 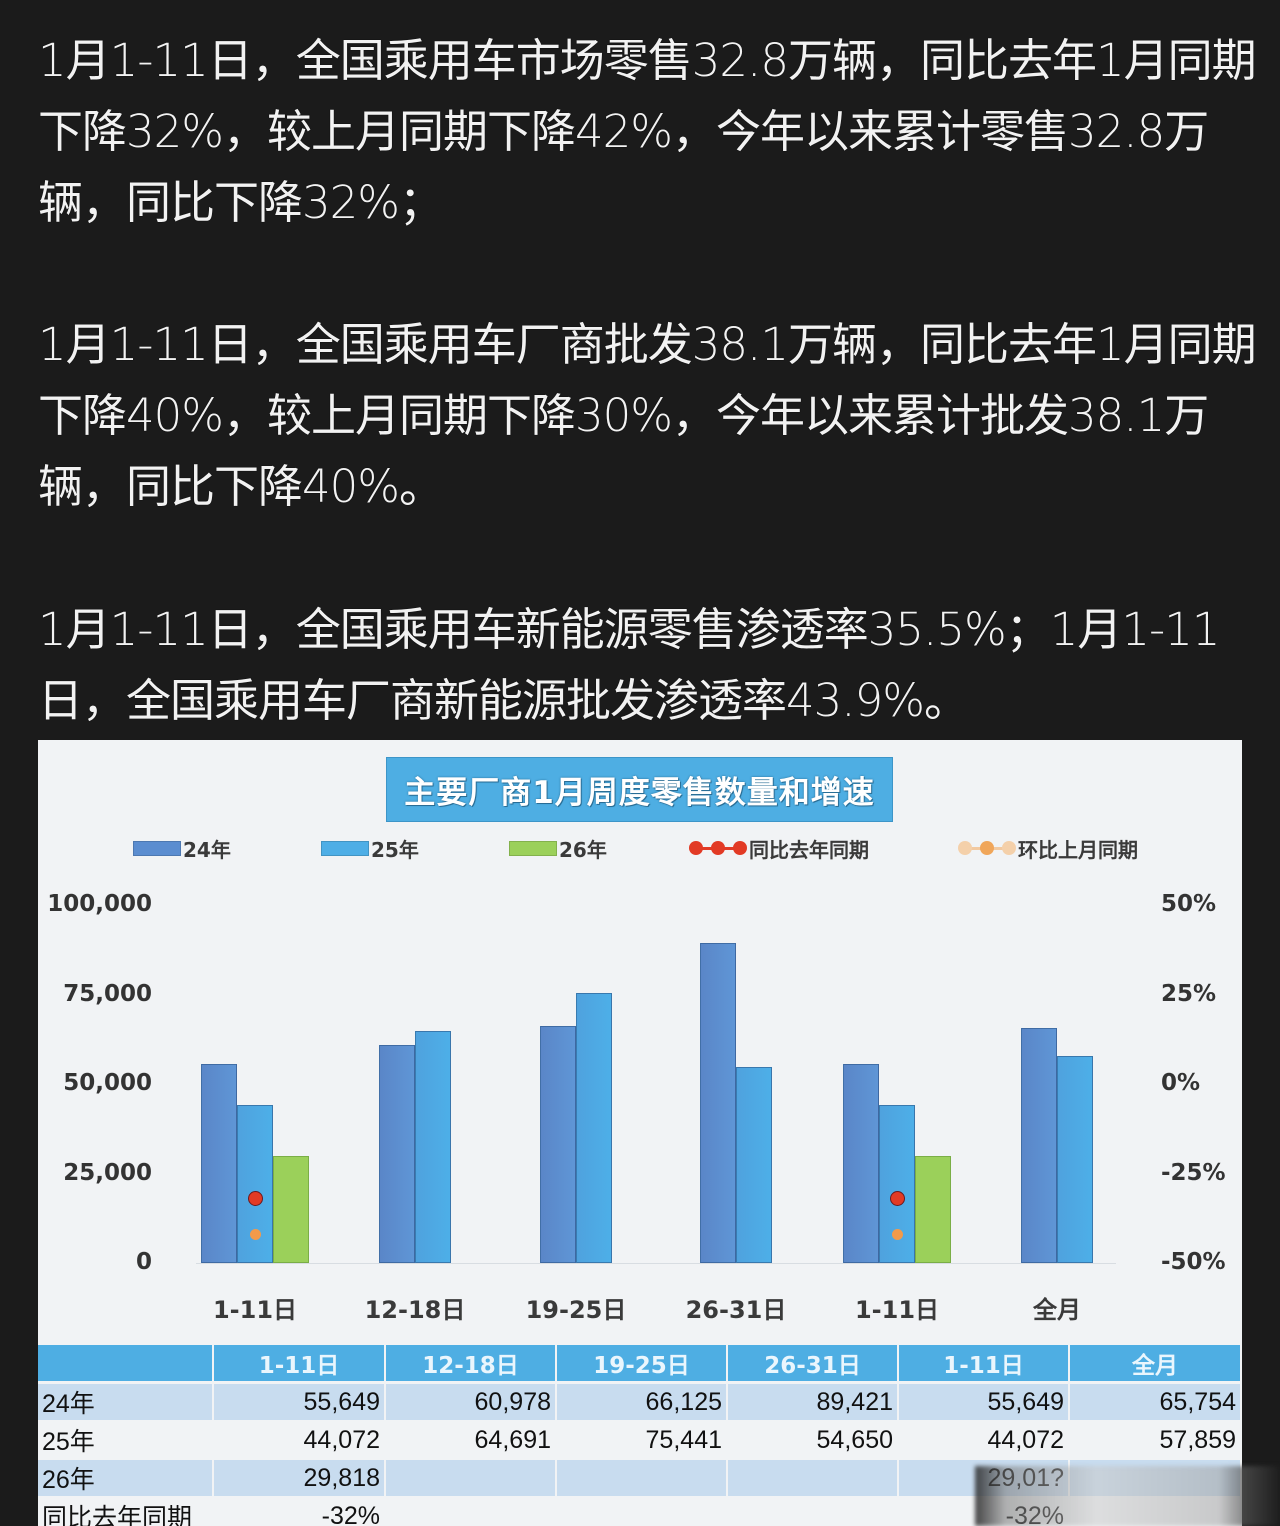 I want to click on chart-legend: 24年 25年 26年 同比去年同期 环比上, so click(x=640, y=848).